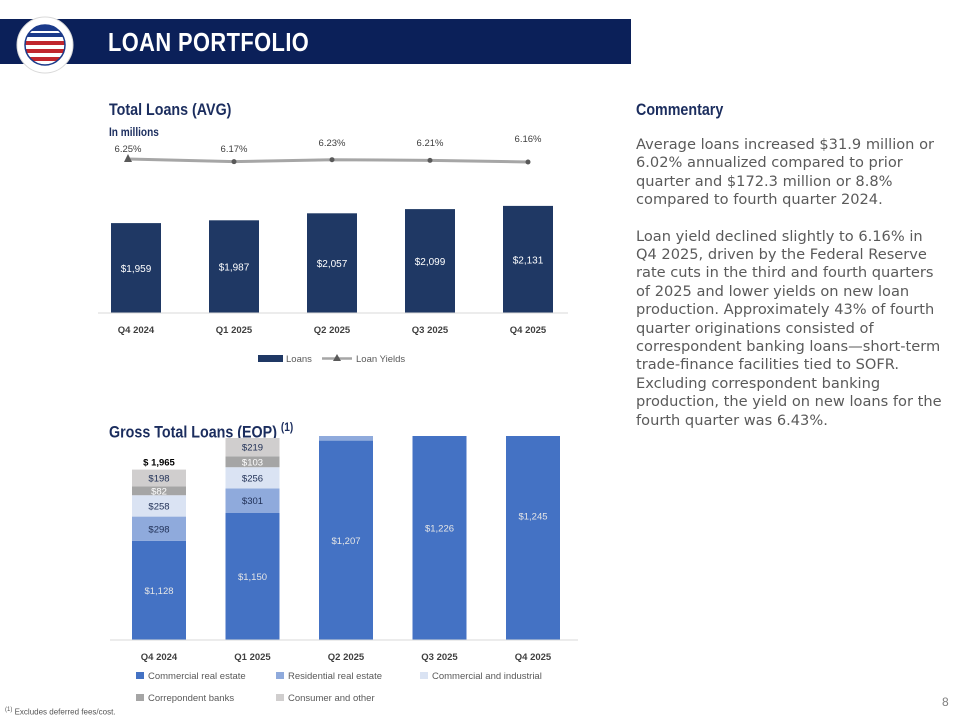  I want to click on loans-bar-label-4: $2,099, so click(430, 262).